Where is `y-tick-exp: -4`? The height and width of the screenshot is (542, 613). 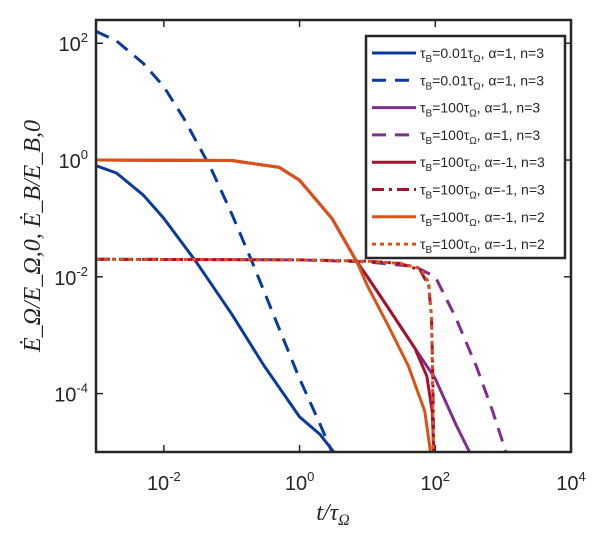 y-tick-exp: -4 is located at coordinates (82, 388).